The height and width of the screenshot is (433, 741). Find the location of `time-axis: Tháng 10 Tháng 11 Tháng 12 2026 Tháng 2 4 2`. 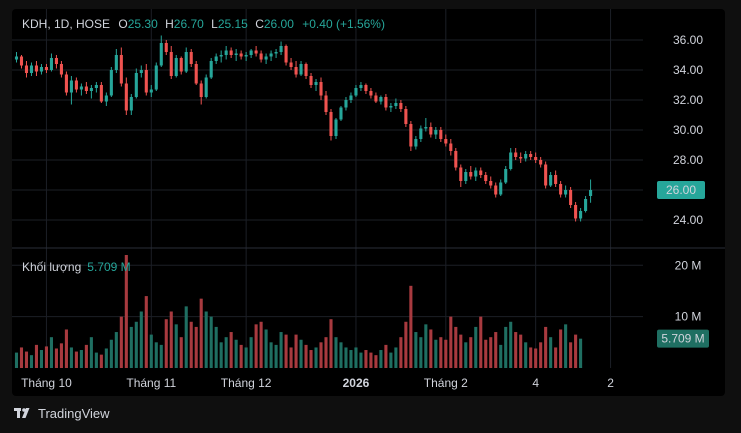

time-axis: Tháng 10 Tháng 11 Tháng 12 2026 Tháng 2 4 2 is located at coordinates (317, 383).